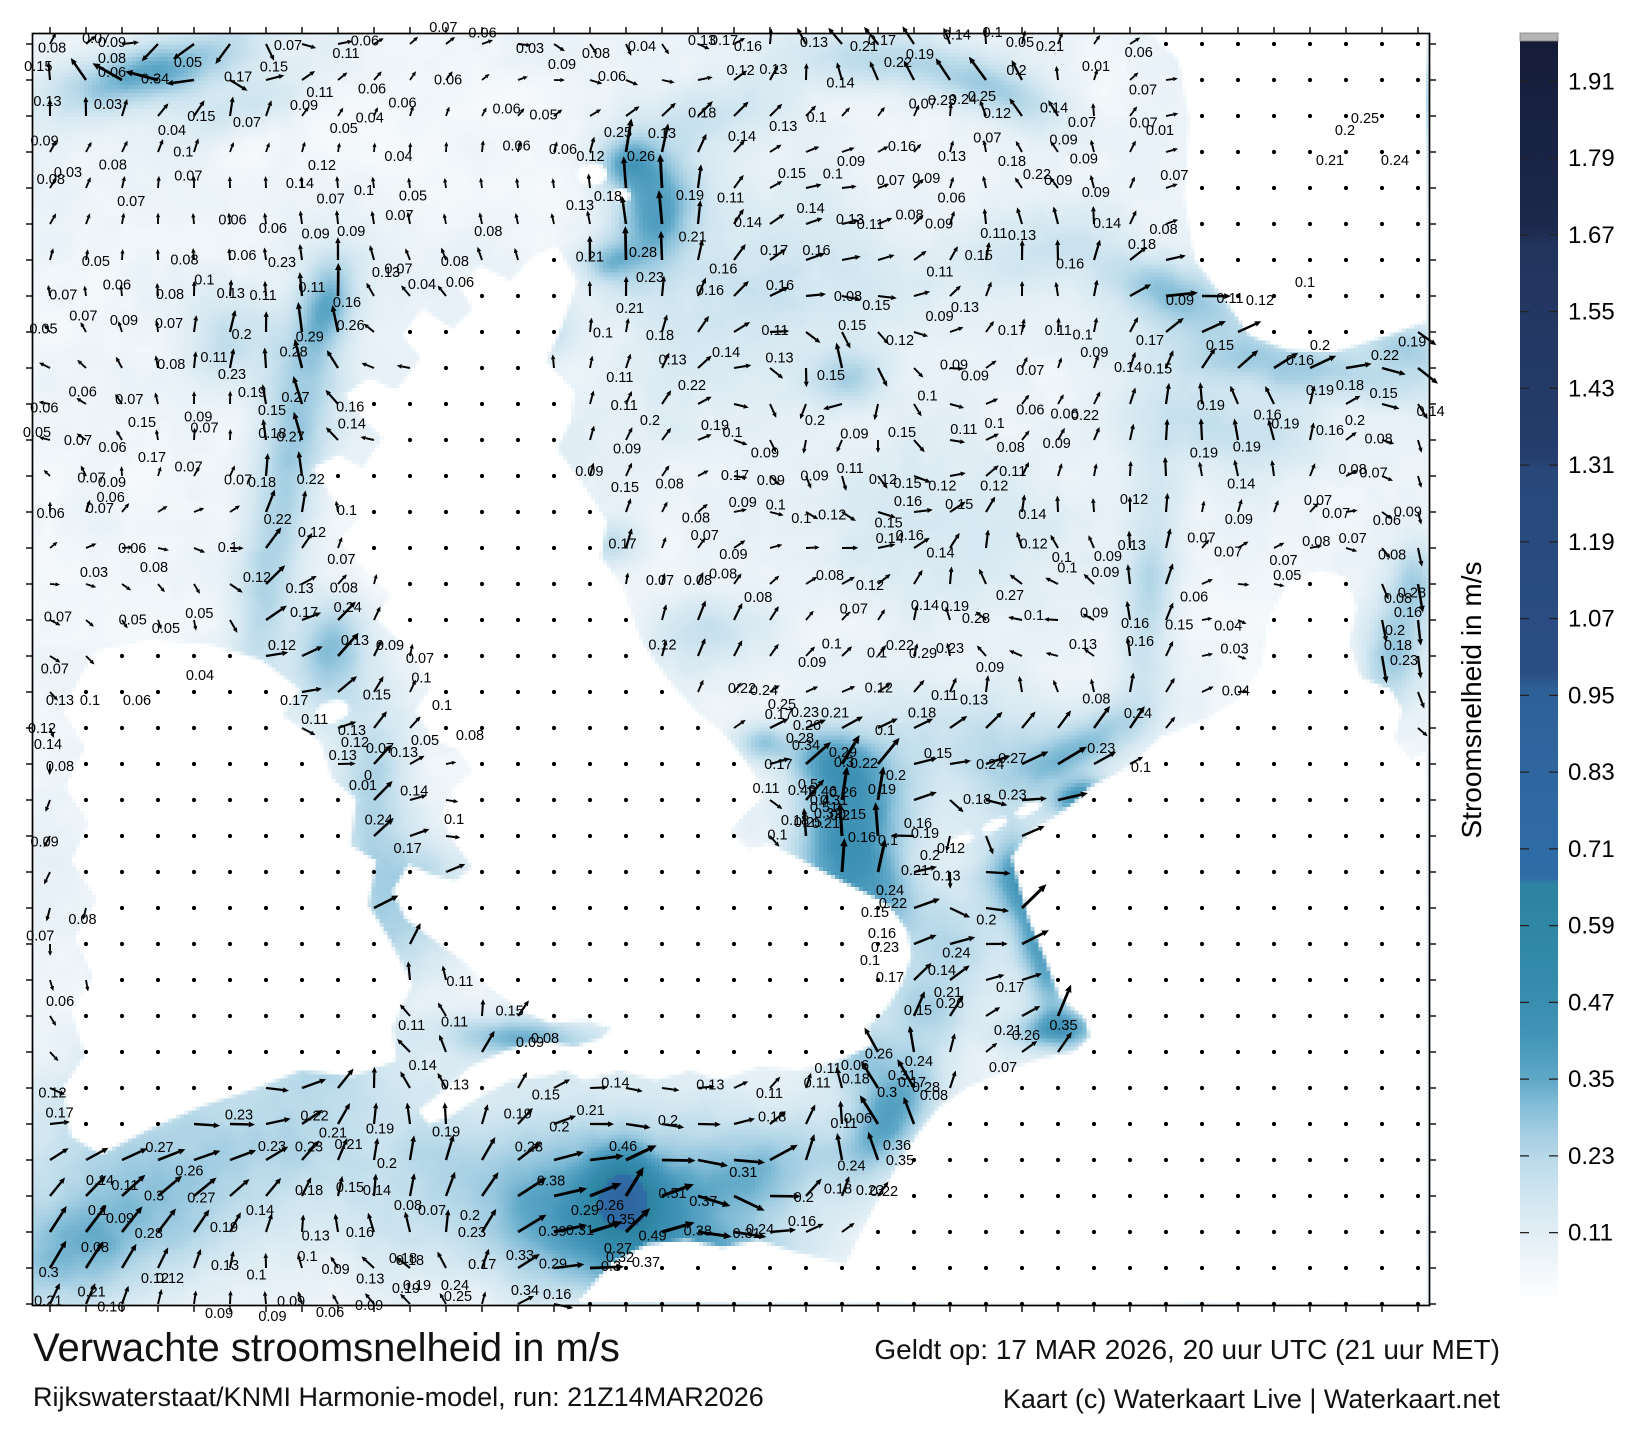  I want to click on flow-value-label: 0.51, so click(672, 1194).